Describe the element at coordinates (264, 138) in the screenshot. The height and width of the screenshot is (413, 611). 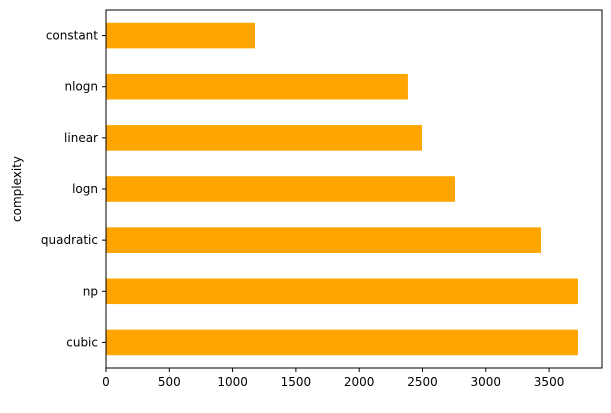
I see `bar-linear` at that location.